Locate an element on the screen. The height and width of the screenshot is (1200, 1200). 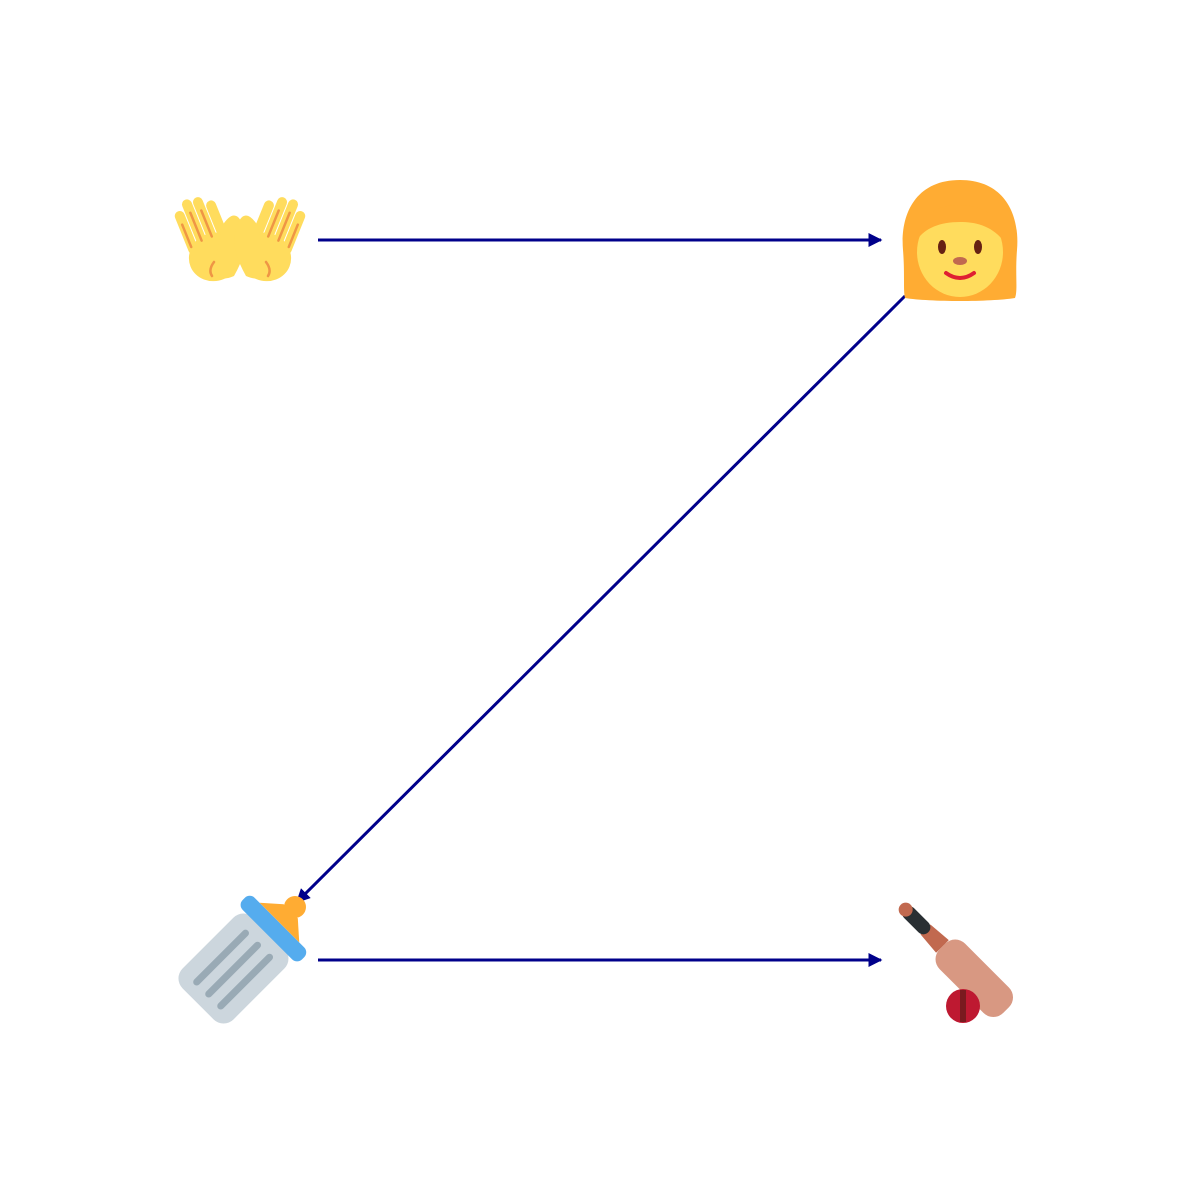
baby-bottle-icon is located at coordinates (242, 959).